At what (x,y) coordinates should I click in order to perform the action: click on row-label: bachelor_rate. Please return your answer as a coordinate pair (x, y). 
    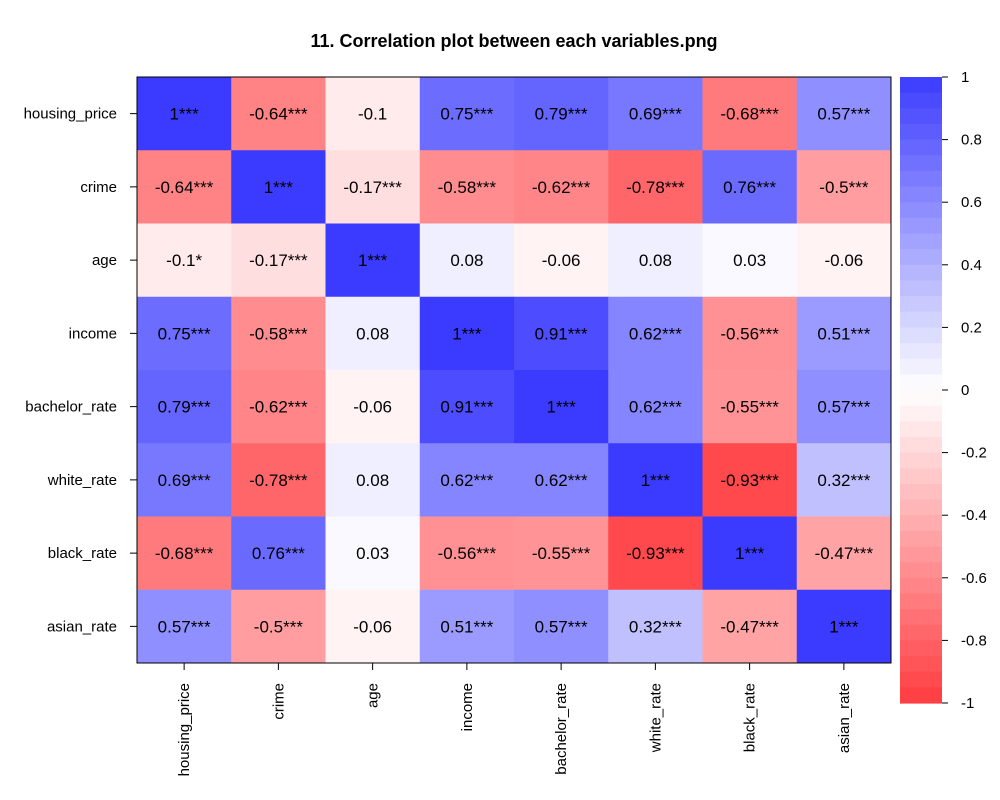
    Looking at the image, I should click on (71, 407).